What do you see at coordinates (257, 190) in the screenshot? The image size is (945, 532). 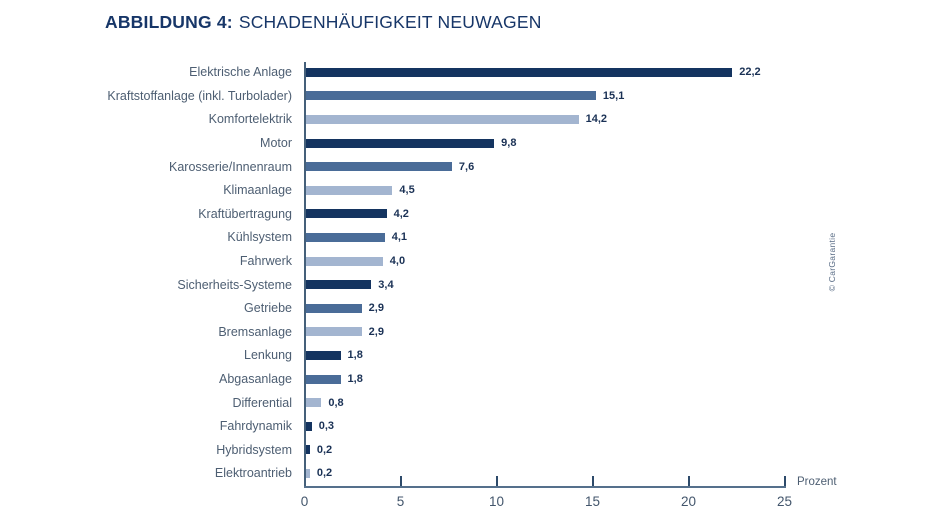 I see `category-label: Klimaanlage` at bounding box center [257, 190].